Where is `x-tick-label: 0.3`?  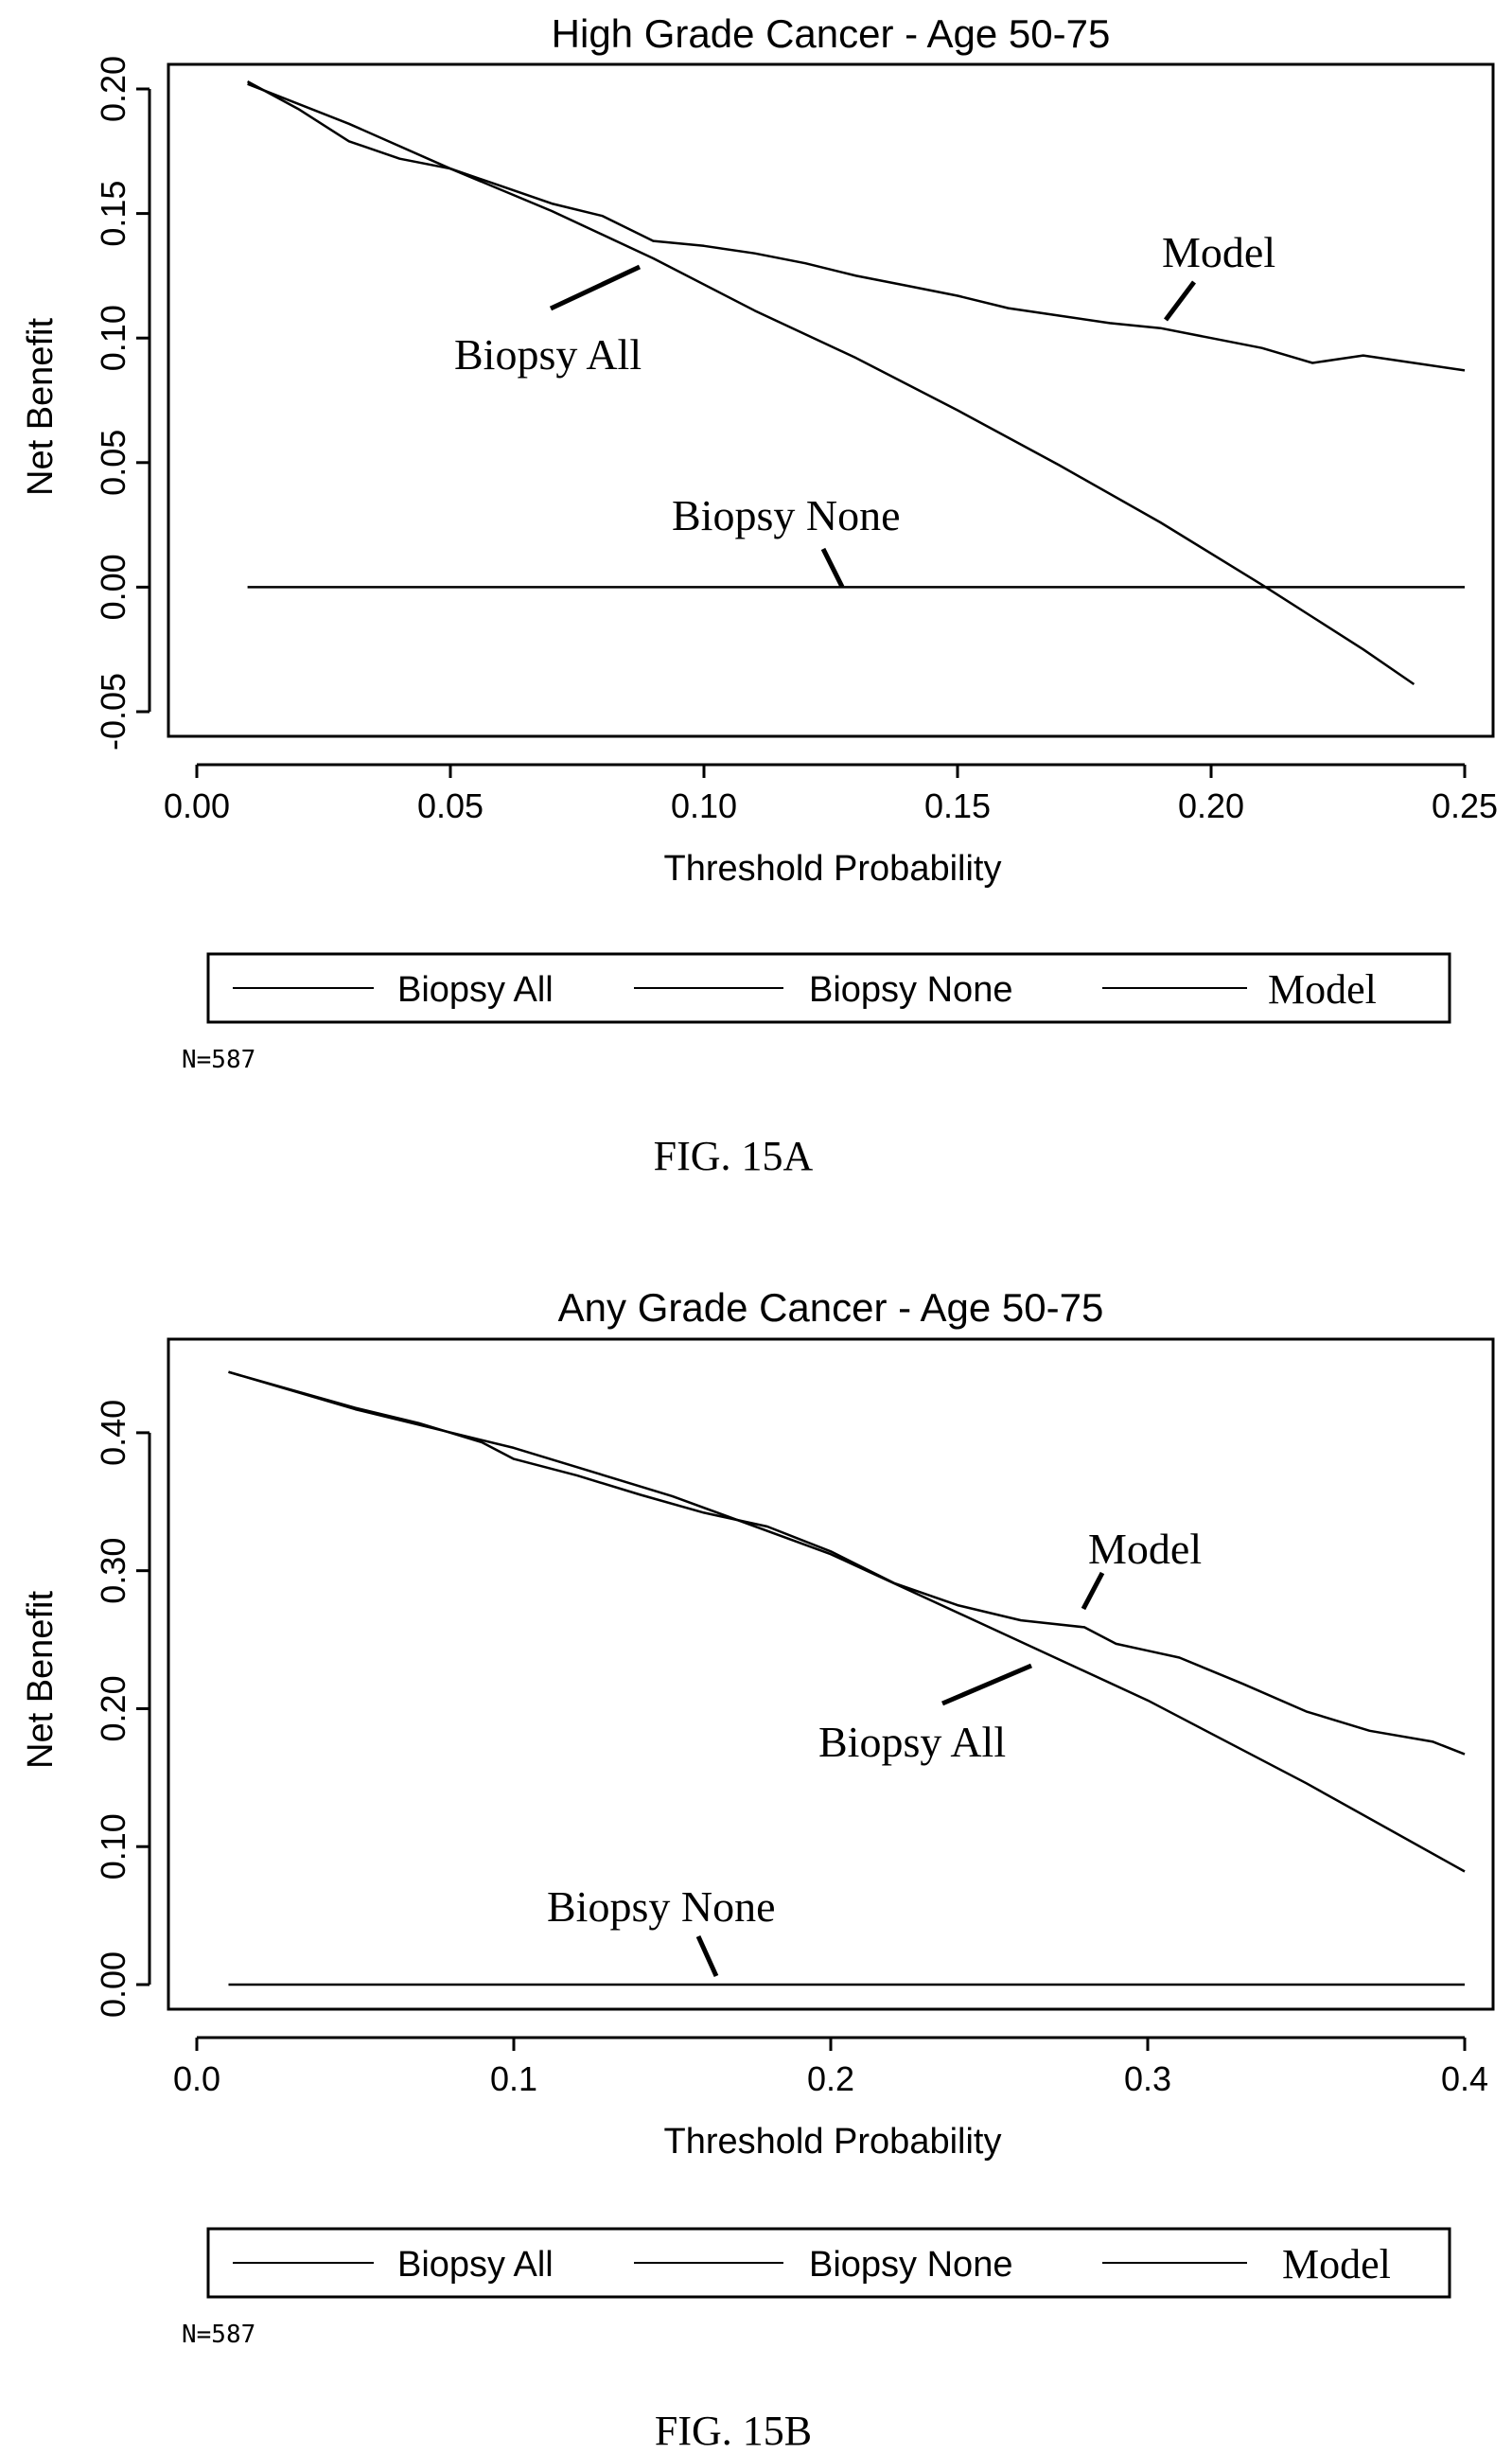 x-tick-label: 0.3 is located at coordinates (1148, 2078).